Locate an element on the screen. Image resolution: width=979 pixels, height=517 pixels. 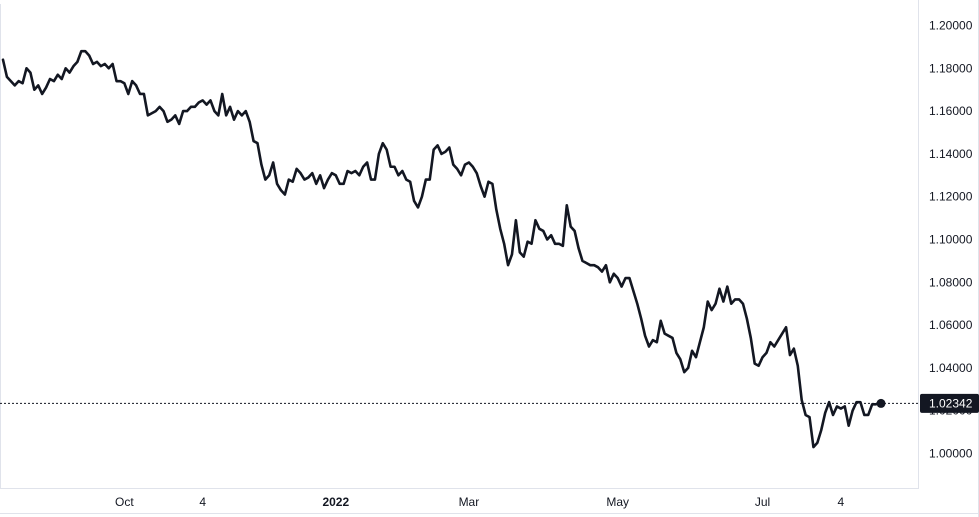
y-tick-label: 1.20000 is located at coordinates (951, 26).